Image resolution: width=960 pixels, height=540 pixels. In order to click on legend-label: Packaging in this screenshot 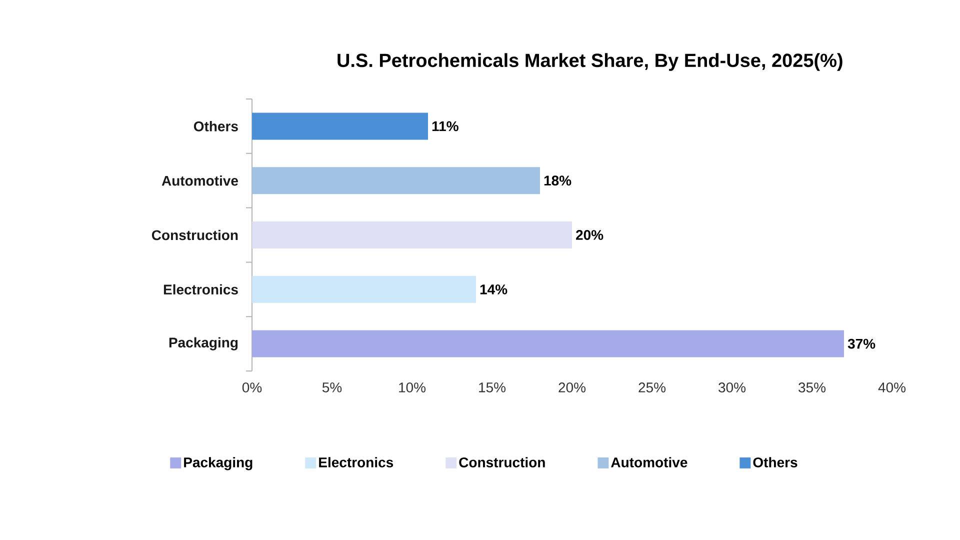, I will do `click(218, 463)`.